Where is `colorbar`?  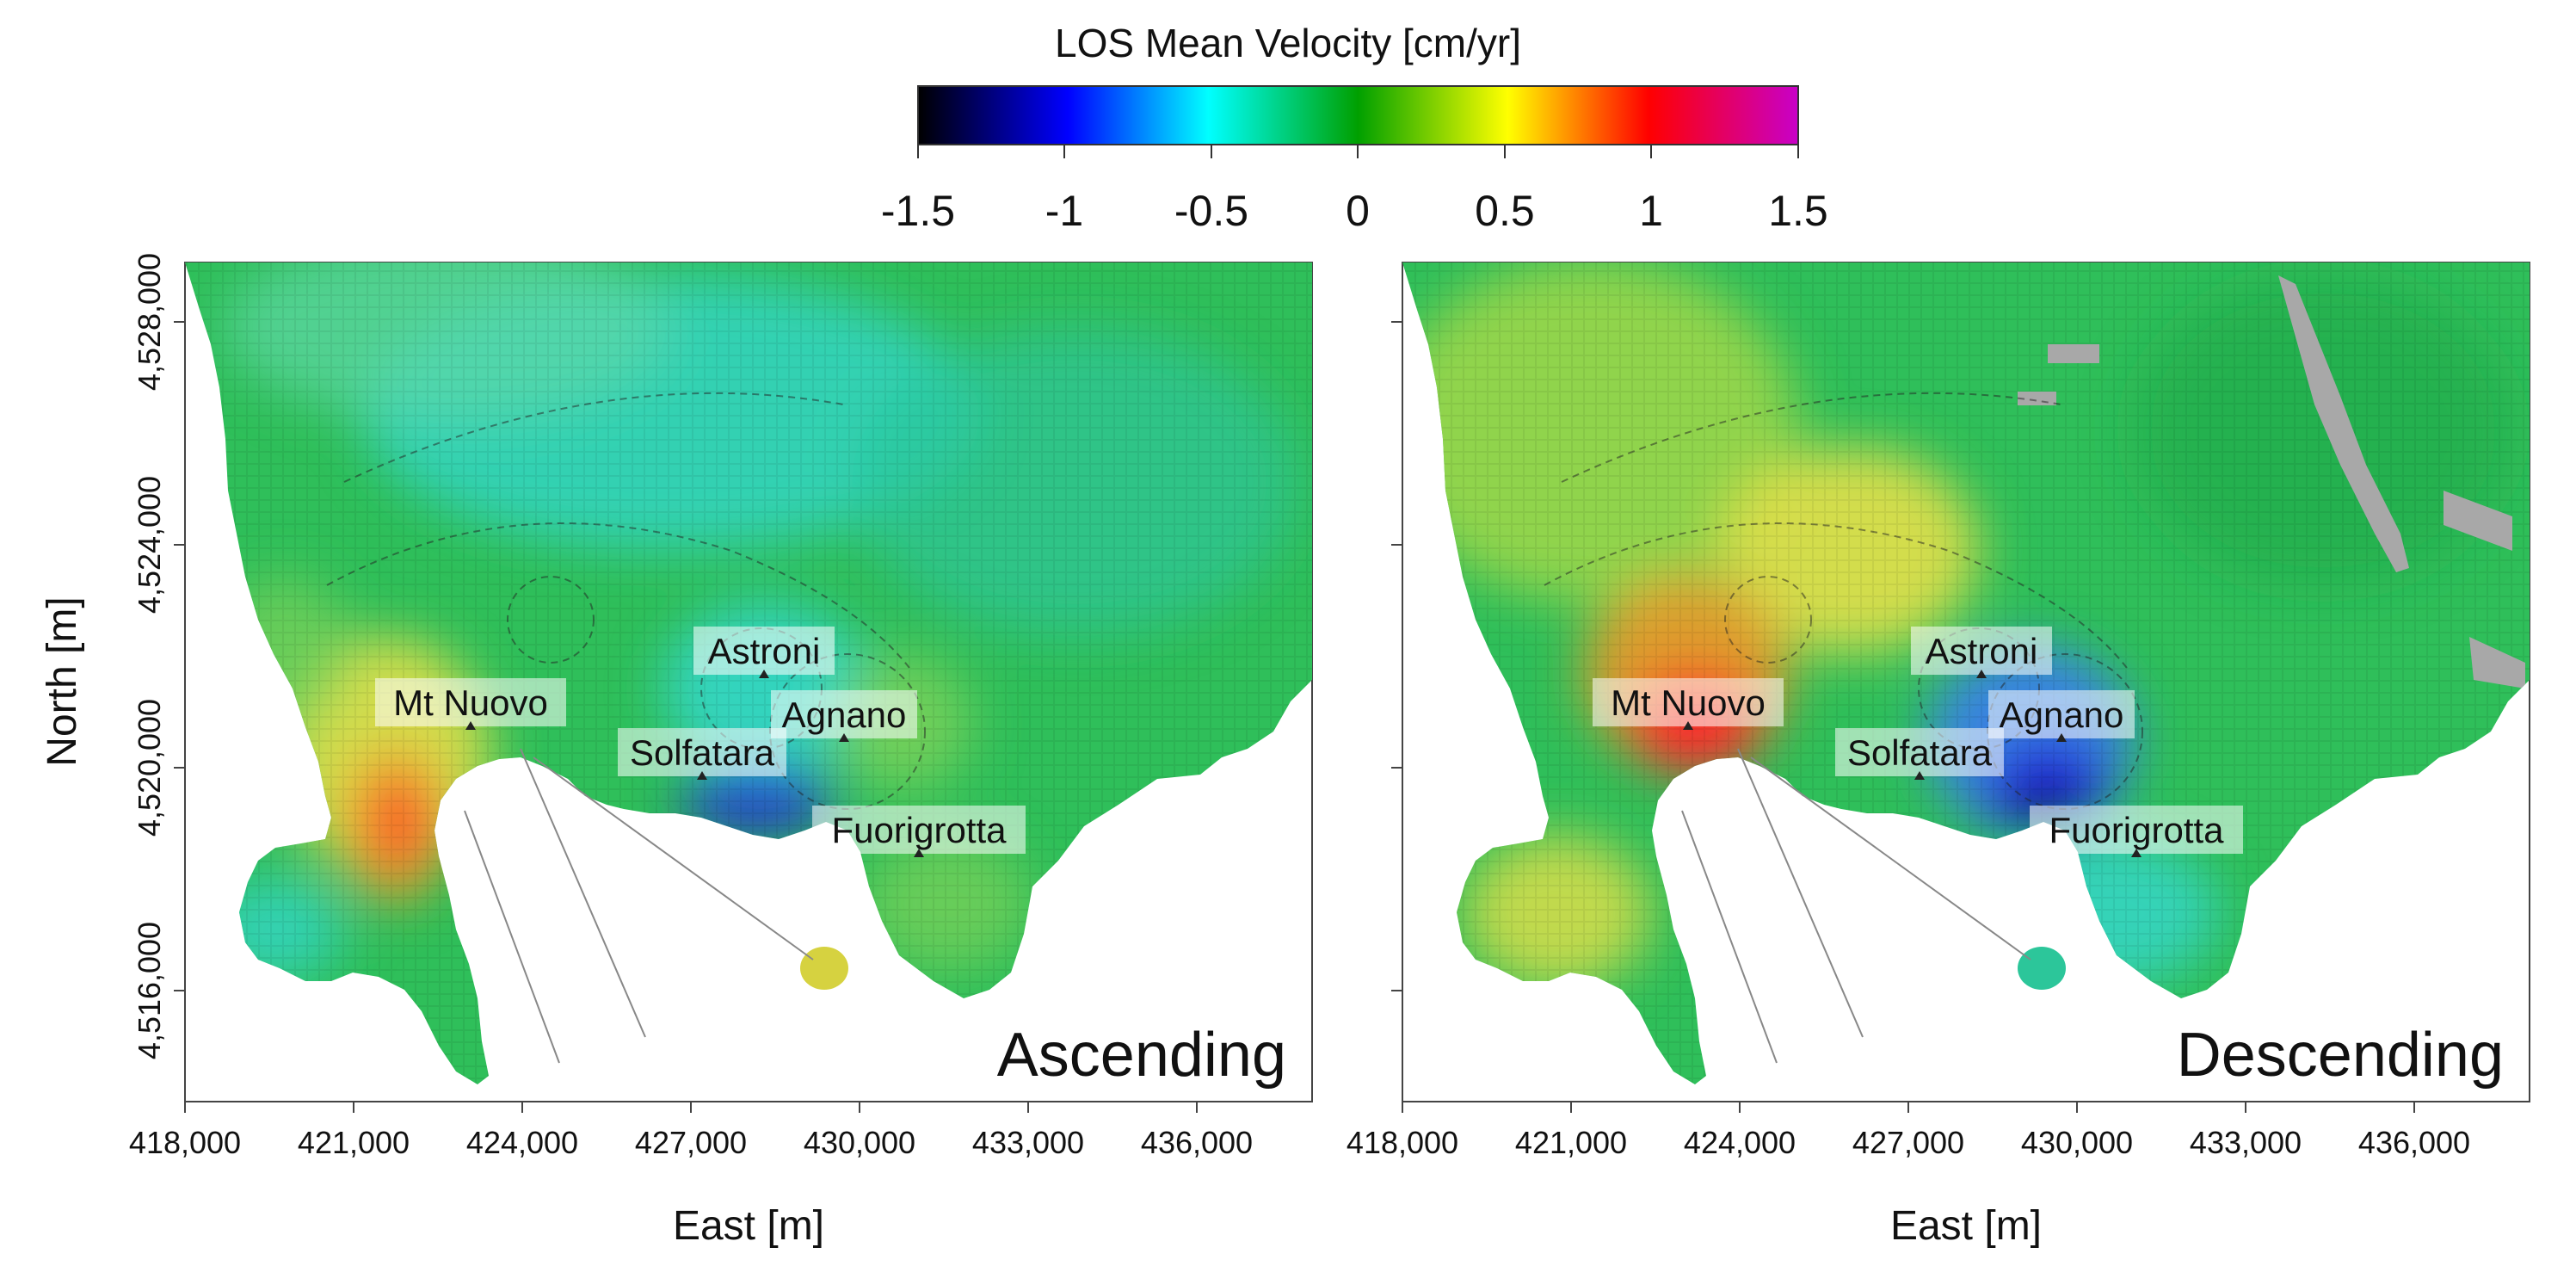
colorbar is located at coordinates (1358, 115).